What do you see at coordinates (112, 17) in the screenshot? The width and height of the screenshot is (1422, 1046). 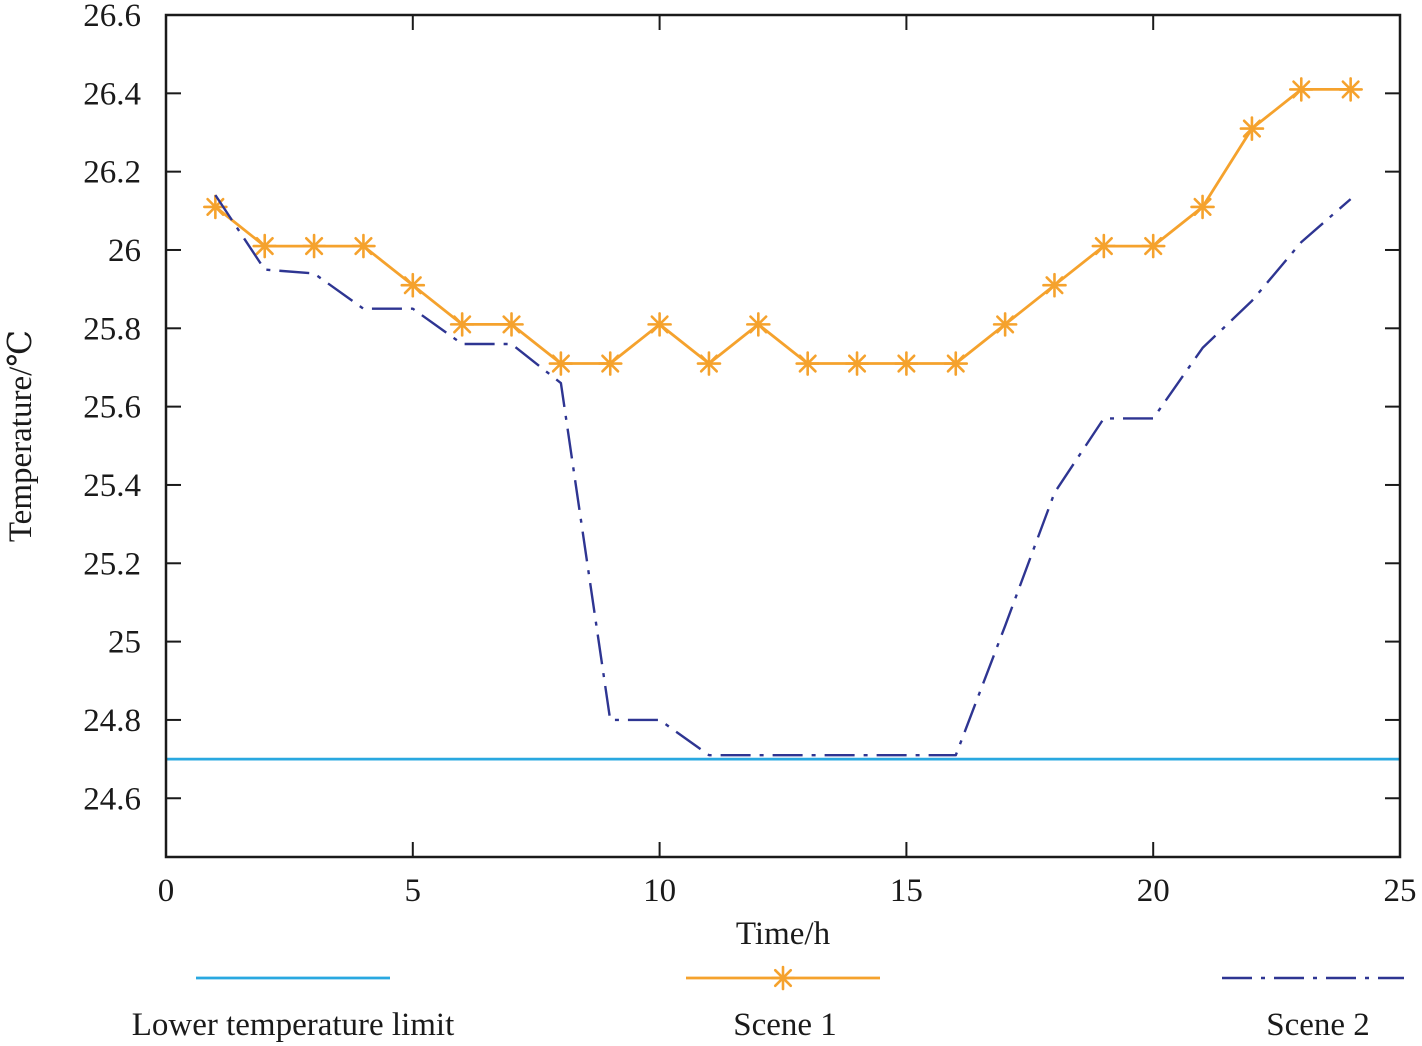 I see `y-tick-label: 26.6` at bounding box center [112, 17].